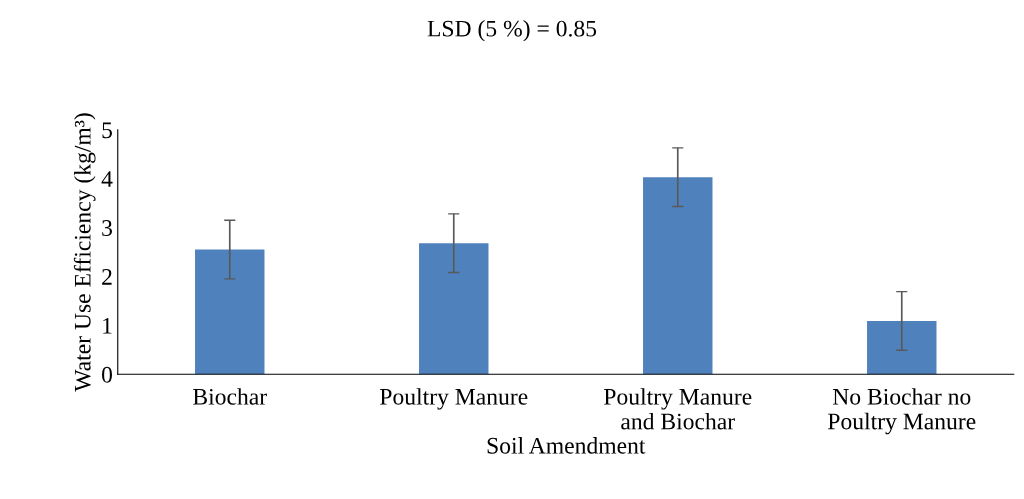 Image resolution: width=1024 pixels, height=499 pixels. Describe the element at coordinates (107, 228) in the screenshot. I see `y-tick-label: 3` at that location.